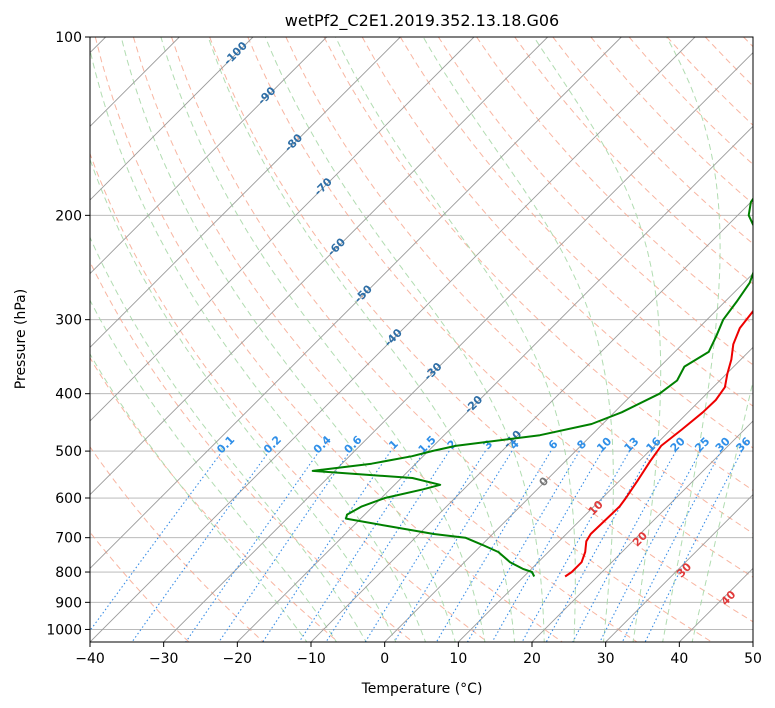 This screenshot has width=775, height=708. Describe the element at coordinates (418, 654) in the screenshot. I see `x-axis-ticks: −40 −30 −20 −10 0 10 20 30 40 50` at that location.